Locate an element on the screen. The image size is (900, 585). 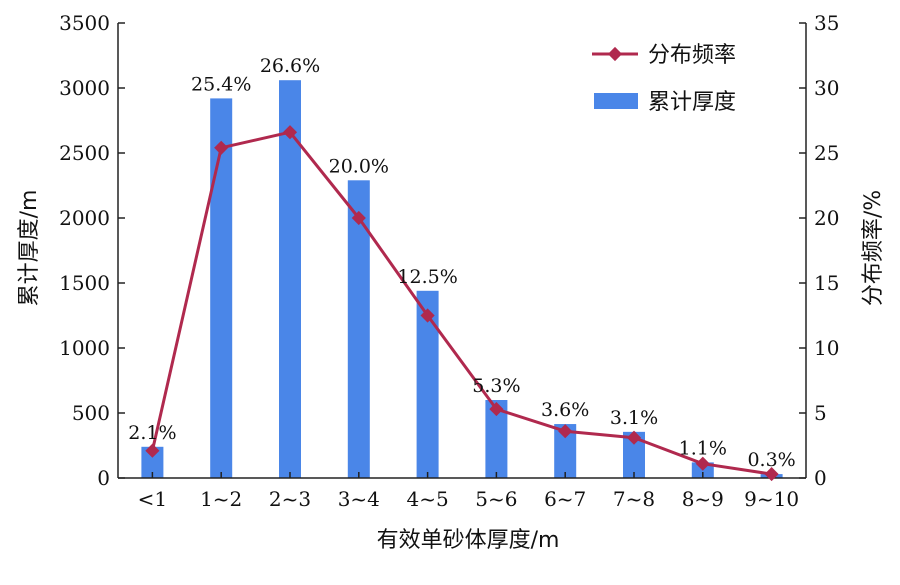
data-label-9~10: 0.3% is located at coordinates (771, 460).